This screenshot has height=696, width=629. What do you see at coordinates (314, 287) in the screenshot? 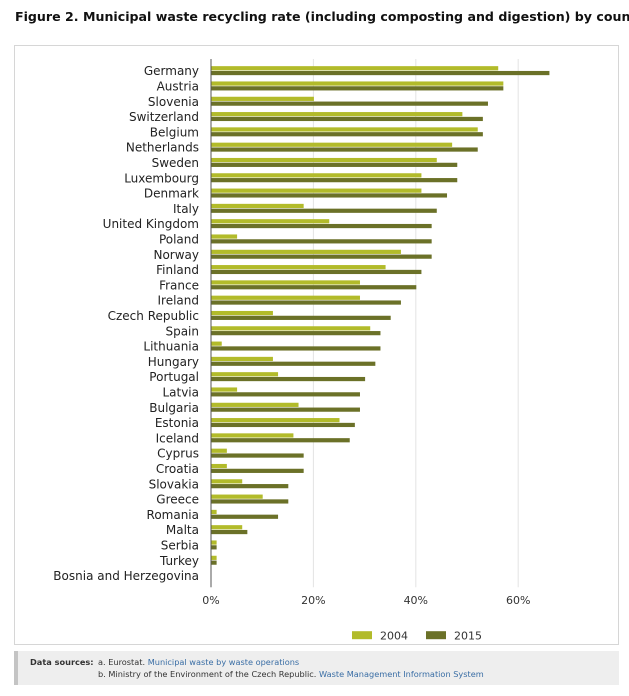
I see `bar-2015-france` at bounding box center [314, 287].